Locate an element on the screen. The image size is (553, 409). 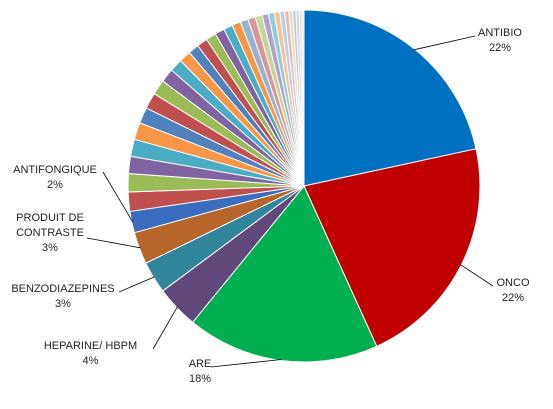
data-label-value: 4% is located at coordinates (90, 361).